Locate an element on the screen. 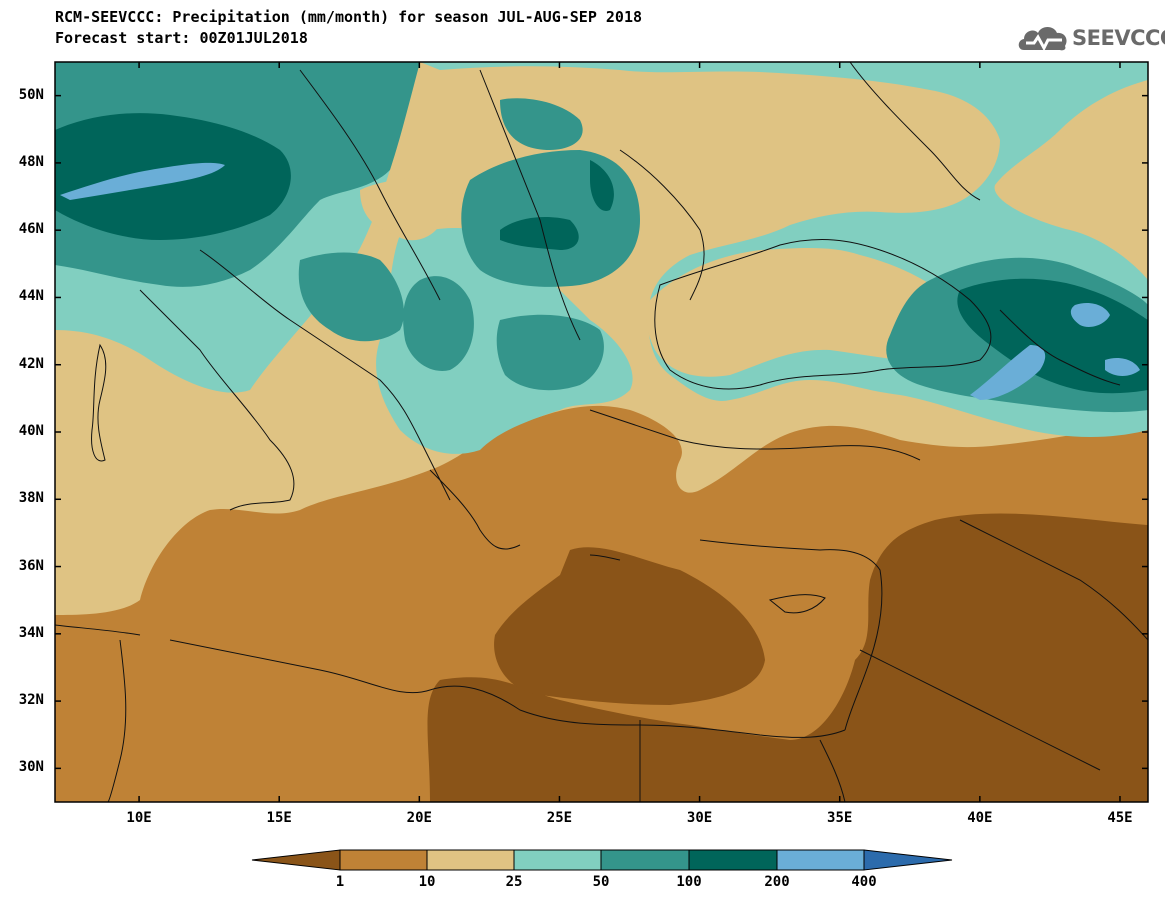 This screenshot has width=1165, height=907. lon-label: 20E is located at coordinates (419, 818).